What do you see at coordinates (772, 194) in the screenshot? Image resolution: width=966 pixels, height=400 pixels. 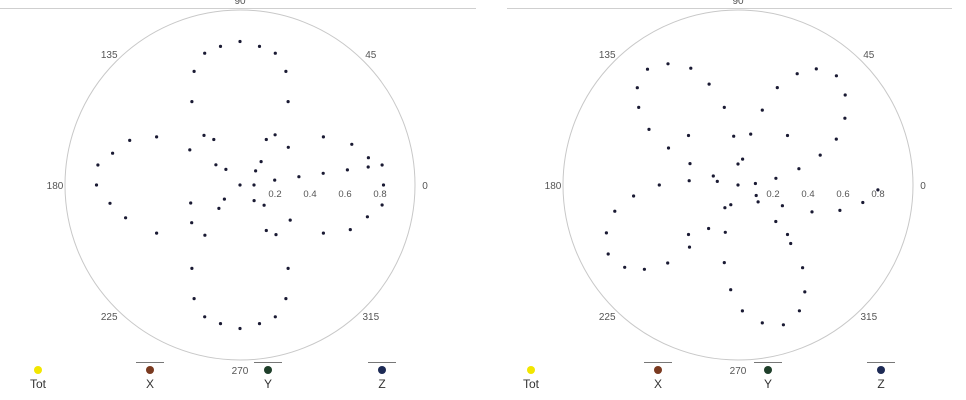 I see `radial-tick-label: 0.2` at bounding box center [772, 194].